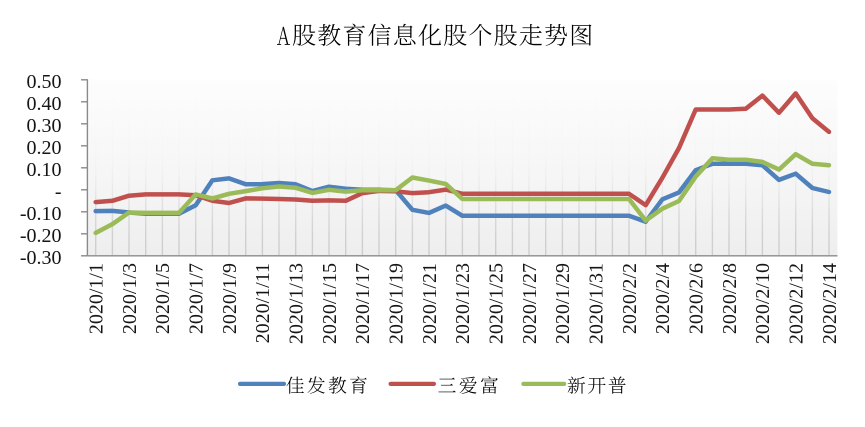 This screenshot has height=427, width=865. Describe the element at coordinates (41, 236) in the screenshot. I see `svg-text: -0.20` at that location.